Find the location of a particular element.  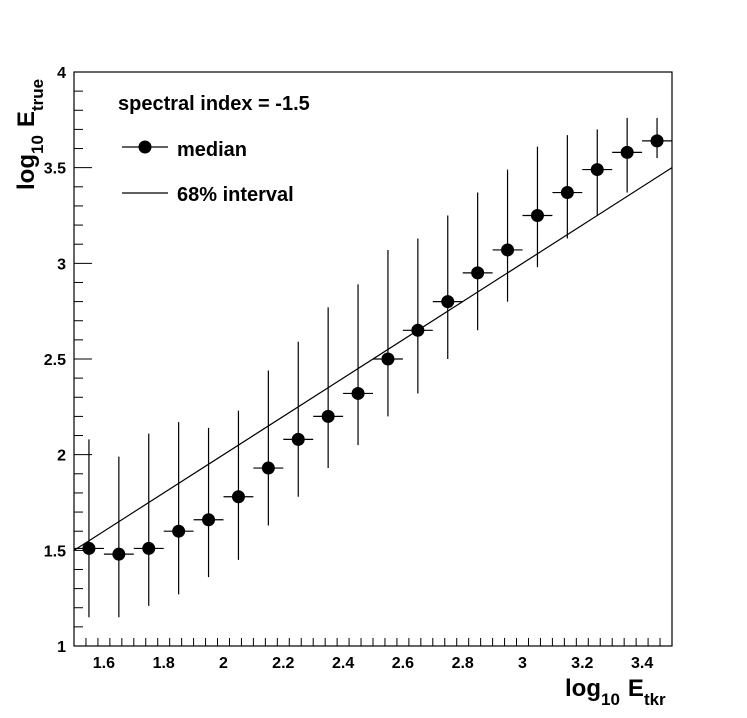

x-tick-label: 3.4 is located at coordinates (642, 663).